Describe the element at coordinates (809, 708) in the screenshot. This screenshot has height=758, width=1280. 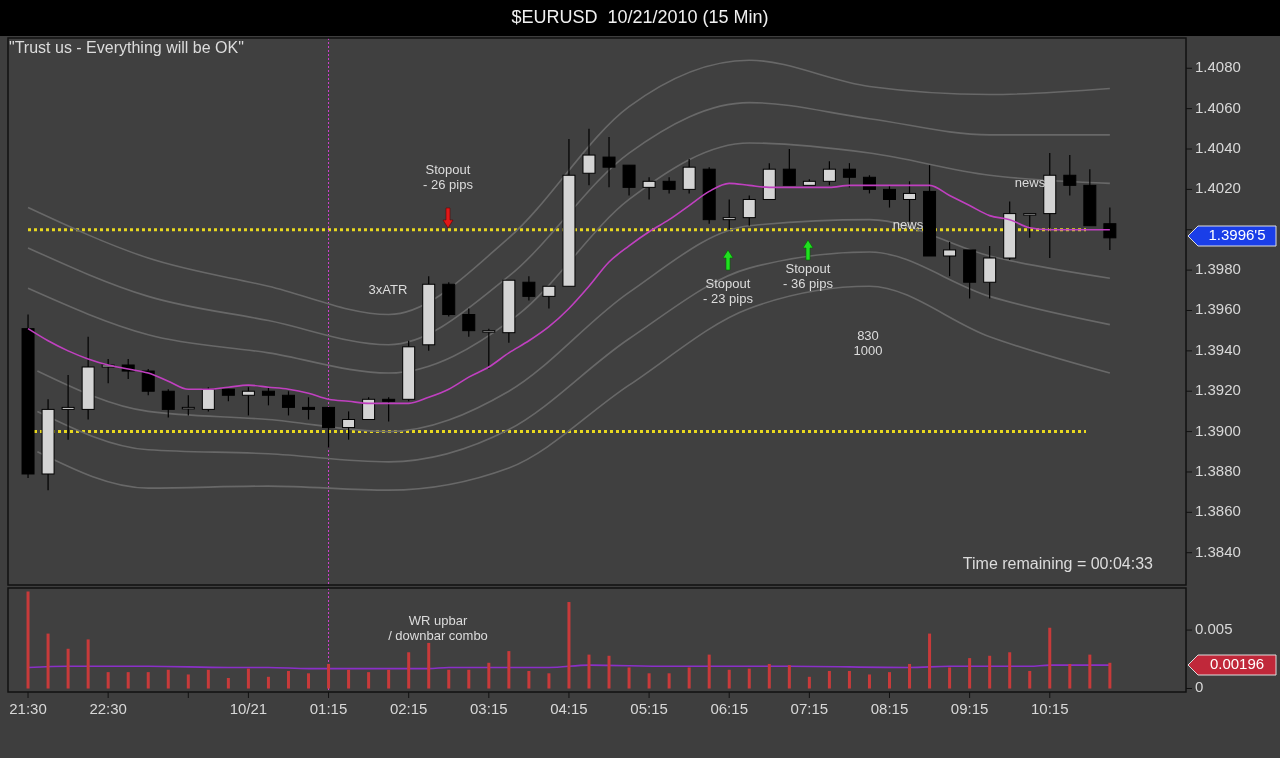
I see `x-tick-label: 07:15` at that location.